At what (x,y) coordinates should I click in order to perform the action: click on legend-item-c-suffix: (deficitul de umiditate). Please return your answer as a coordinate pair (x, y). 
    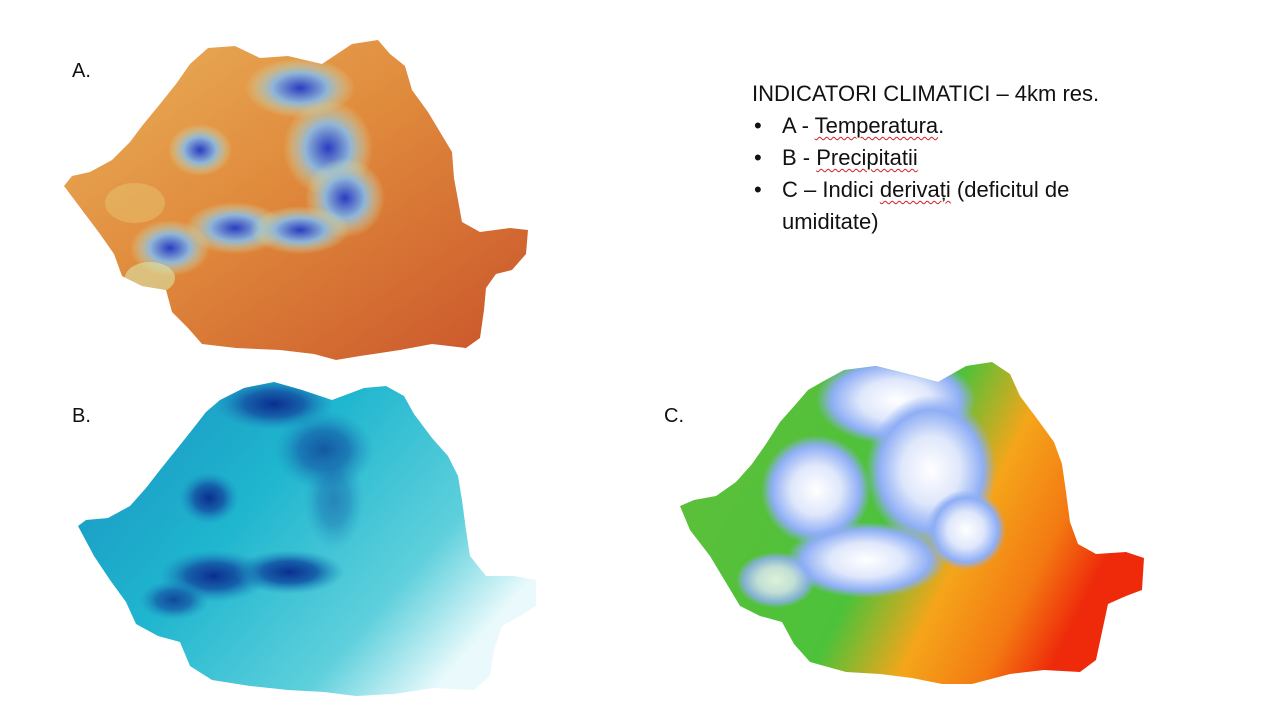
    Looking at the image, I should click on (926, 205).